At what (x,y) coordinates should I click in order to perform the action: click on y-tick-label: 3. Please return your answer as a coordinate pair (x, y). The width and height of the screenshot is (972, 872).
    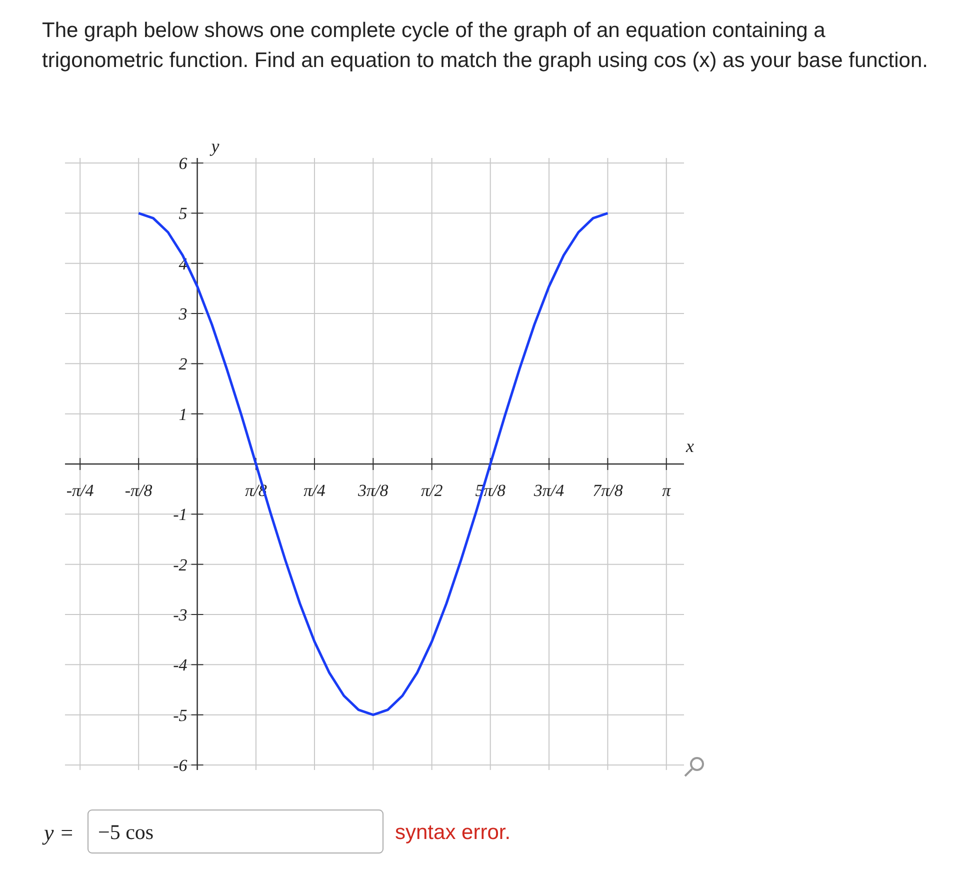
    Looking at the image, I should click on (183, 314).